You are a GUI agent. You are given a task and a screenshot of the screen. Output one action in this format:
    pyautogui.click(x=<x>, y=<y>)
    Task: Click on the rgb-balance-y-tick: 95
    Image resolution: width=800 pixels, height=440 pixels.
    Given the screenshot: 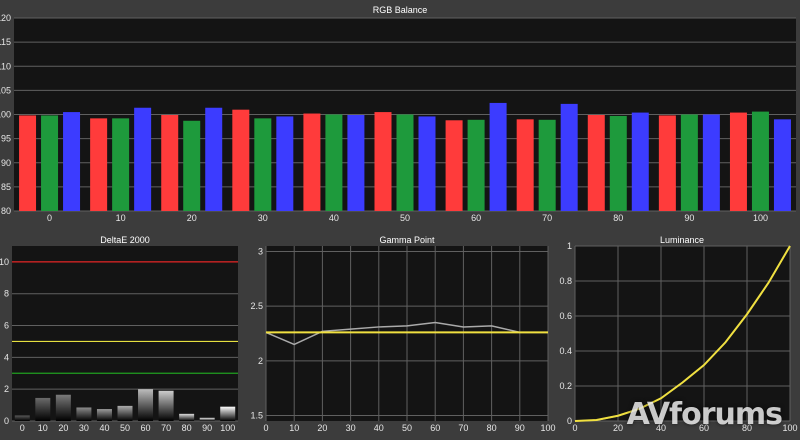 What is the action you would take?
    pyautogui.click(x=6, y=139)
    